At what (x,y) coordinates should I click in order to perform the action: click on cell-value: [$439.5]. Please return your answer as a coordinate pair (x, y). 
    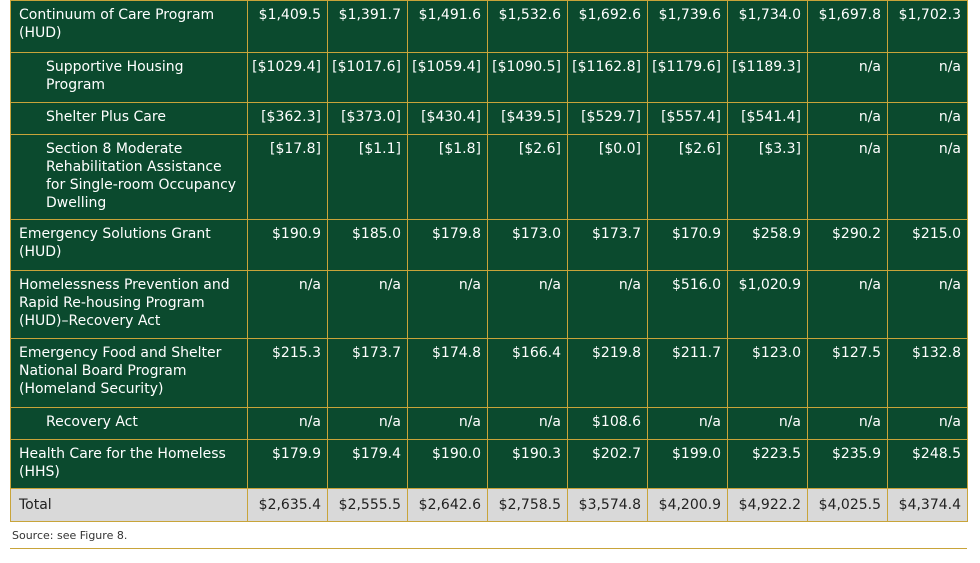
    Looking at the image, I should click on (527, 118).